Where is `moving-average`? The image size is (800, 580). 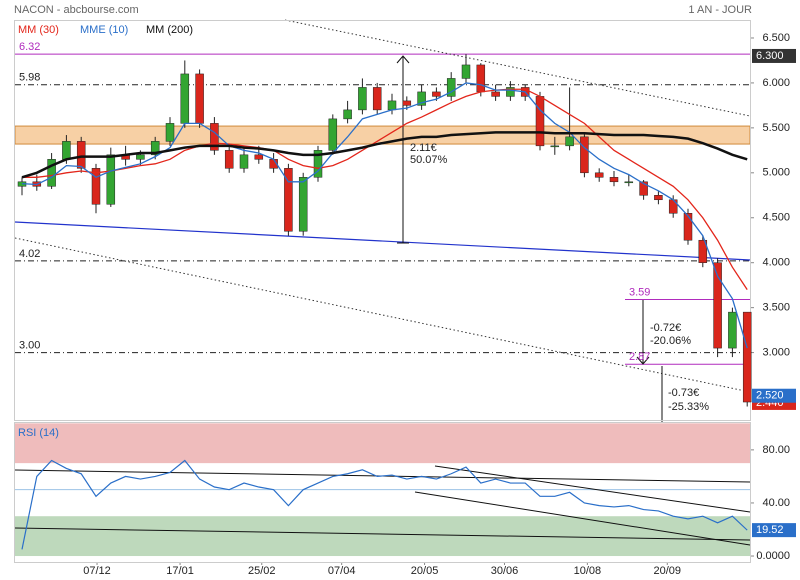 moving-average is located at coordinates (384, 155).